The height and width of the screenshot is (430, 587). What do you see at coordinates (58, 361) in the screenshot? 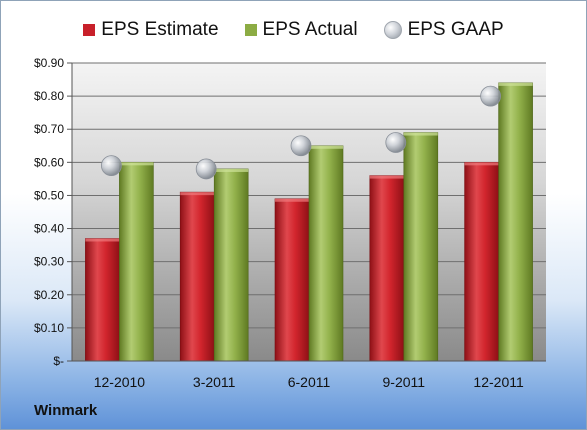
I see `y-tick-label: $-` at bounding box center [58, 361].